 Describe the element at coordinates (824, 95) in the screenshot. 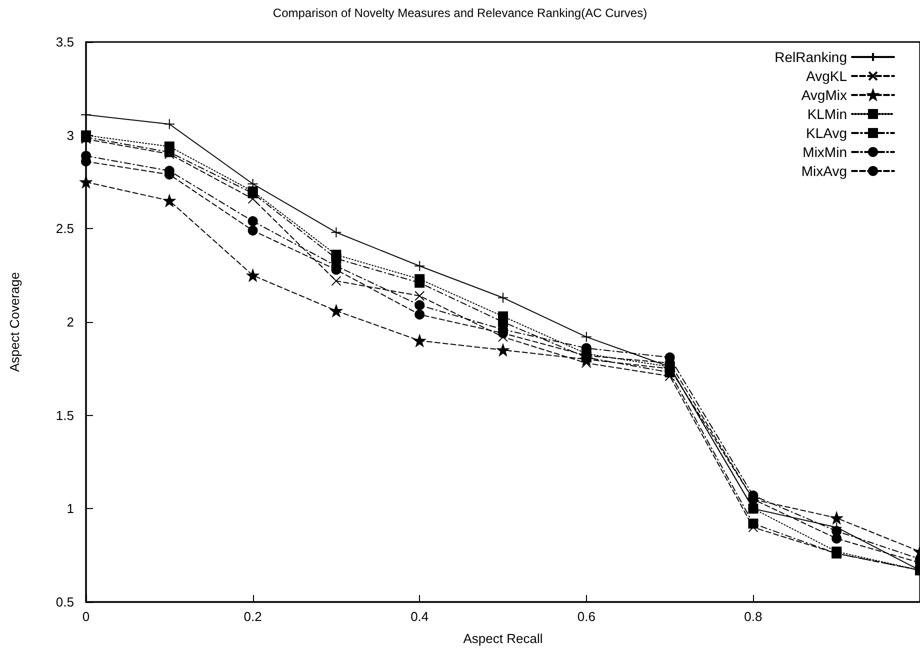

I see `legend-label: AvgMix` at that location.